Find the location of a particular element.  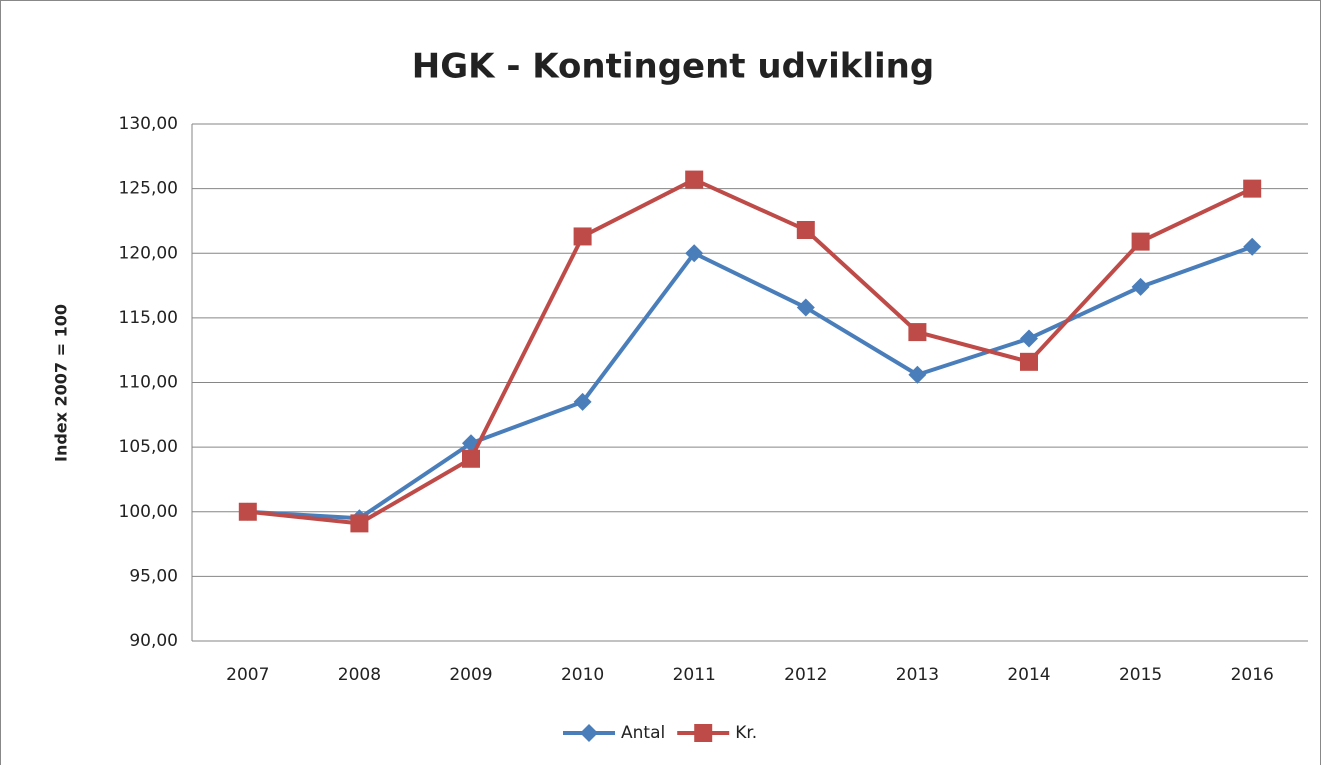

y-tick-label: 90,00 is located at coordinates (153, 641).